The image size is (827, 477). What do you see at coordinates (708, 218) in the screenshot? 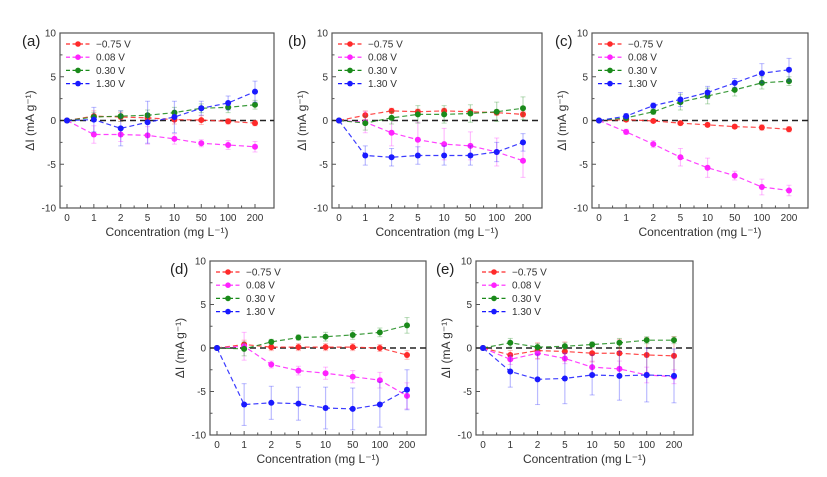
I see `x-tick-label: 10` at bounding box center [708, 218].